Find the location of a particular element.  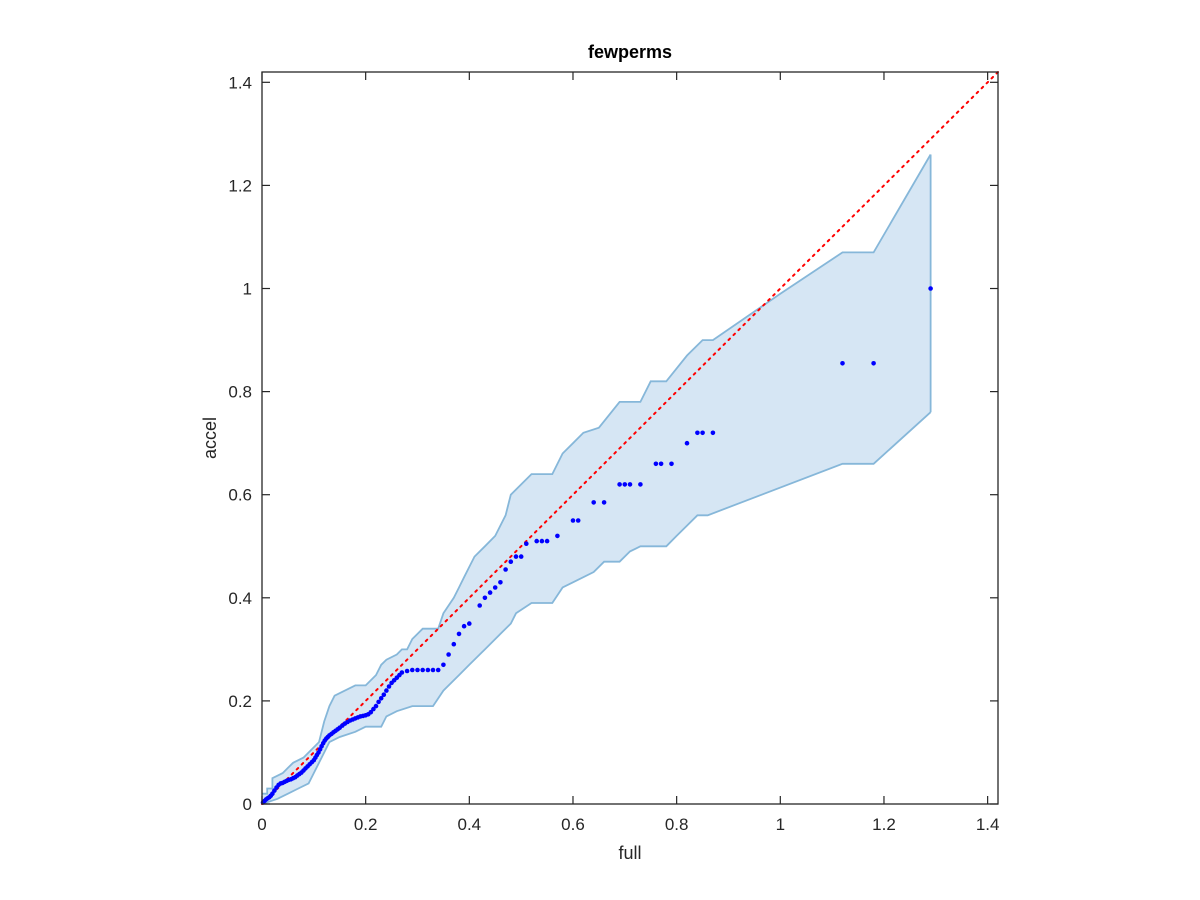

x-tick-label: 1.2 is located at coordinates (884, 824).